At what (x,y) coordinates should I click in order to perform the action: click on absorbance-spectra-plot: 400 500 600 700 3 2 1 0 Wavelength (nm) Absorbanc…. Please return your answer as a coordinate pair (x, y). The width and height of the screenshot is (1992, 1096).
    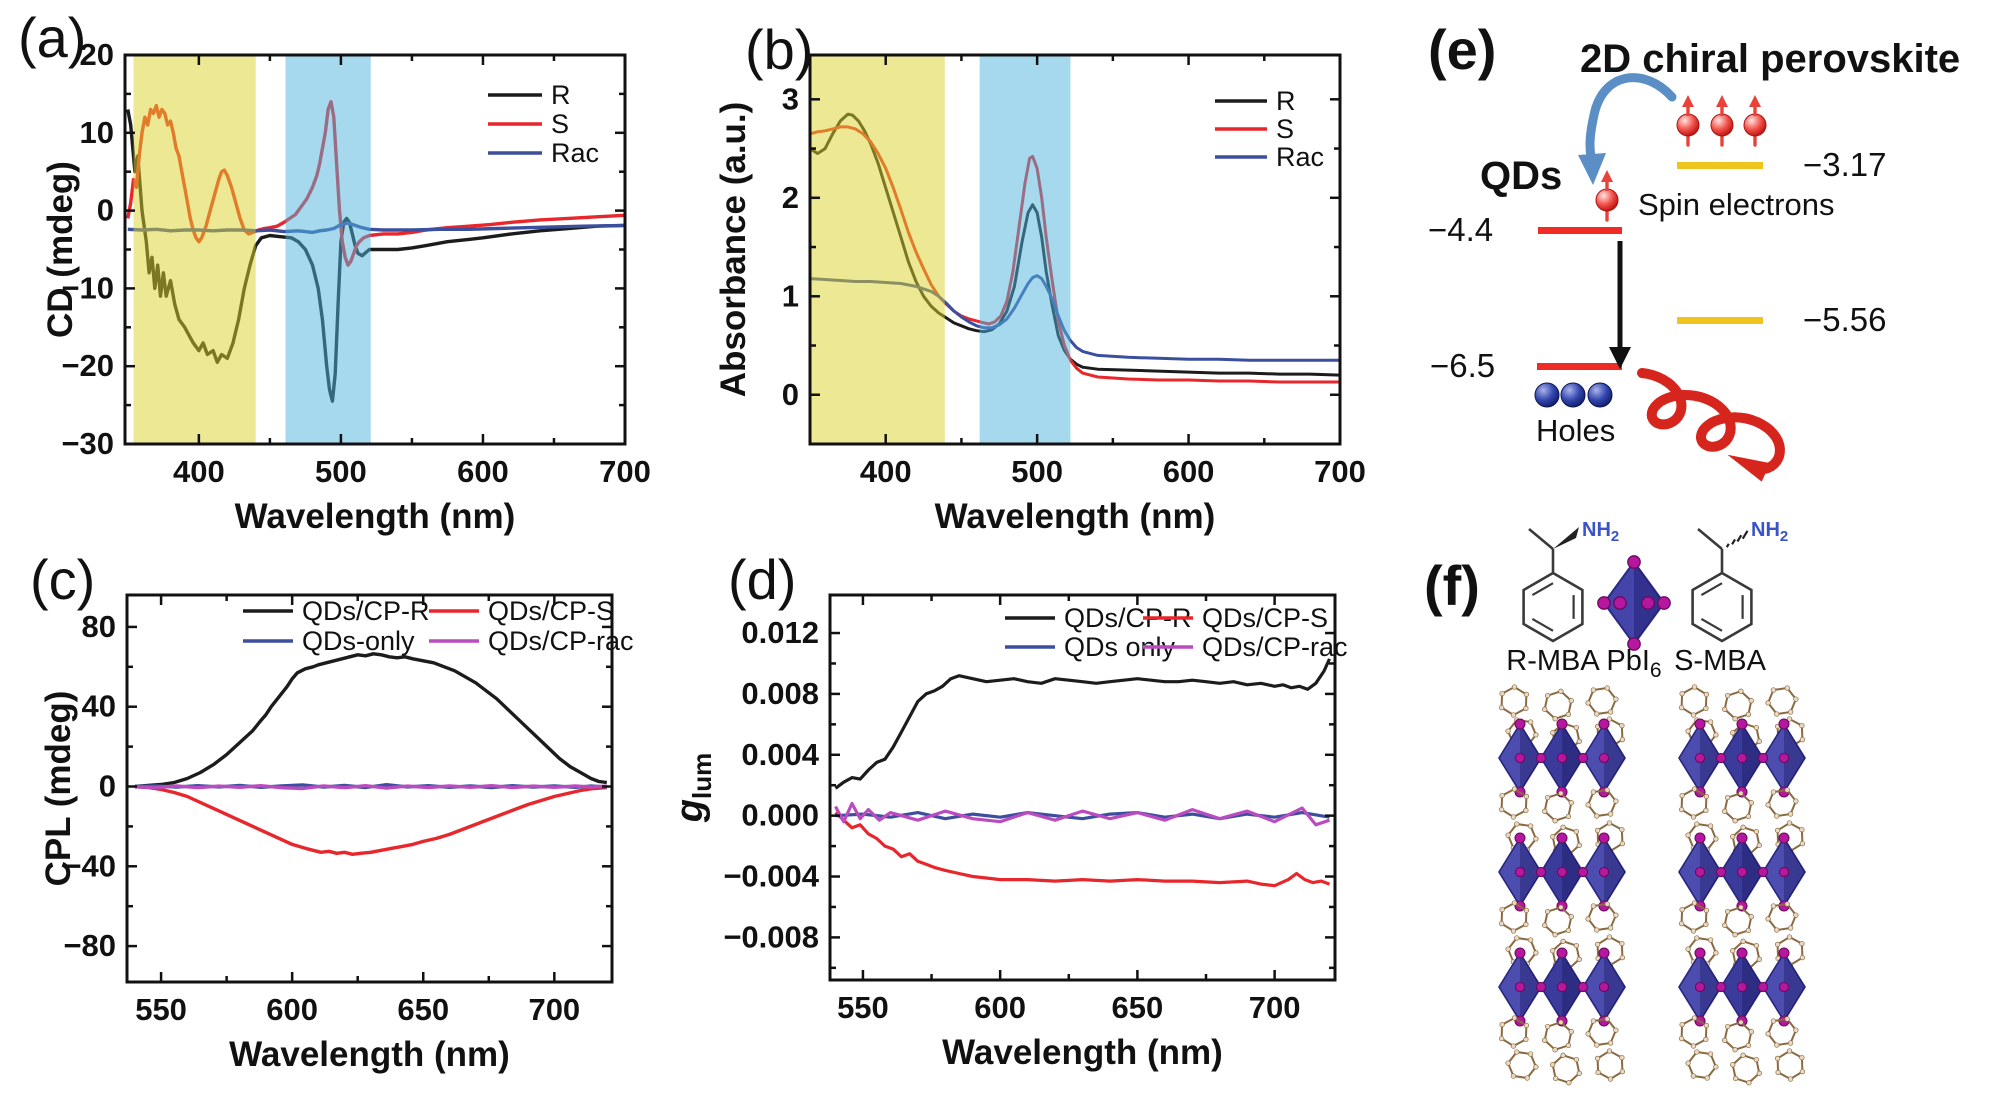
    Looking at the image, I should click on (1040, 294).